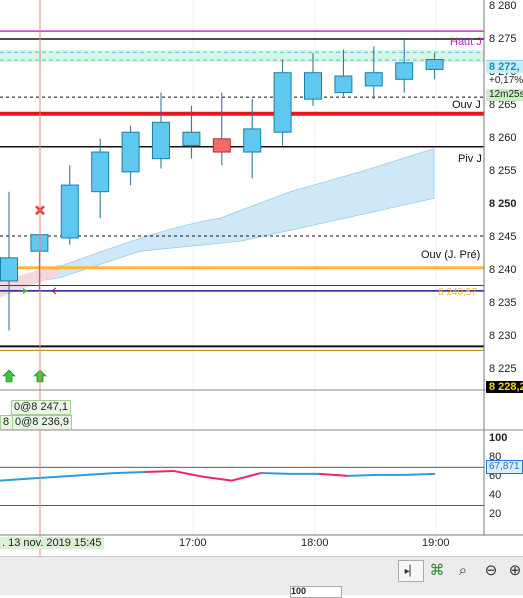  Describe the element at coordinates (503, 336) in the screenshot. I see `price-tick-label: 8 230` at that location.